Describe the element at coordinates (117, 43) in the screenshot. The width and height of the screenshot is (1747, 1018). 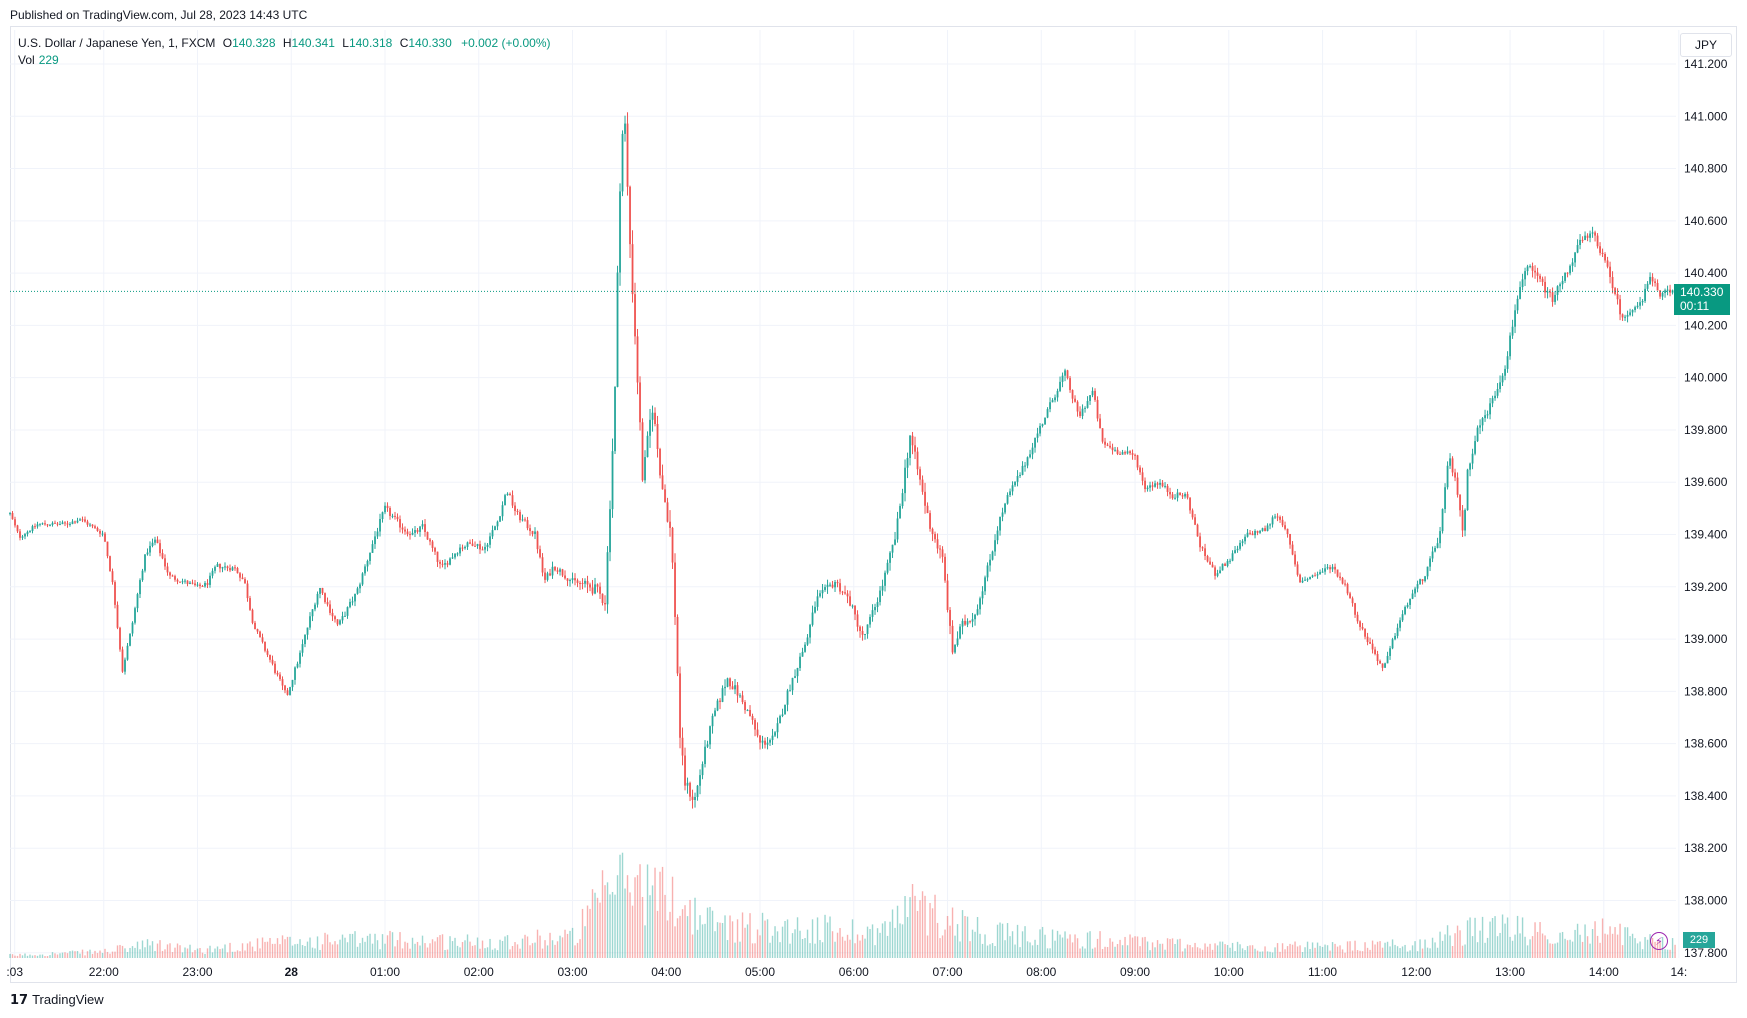
I see `symbol-title: U.S. Dollar / Japanese Yen, 1, FXCM` at that location.